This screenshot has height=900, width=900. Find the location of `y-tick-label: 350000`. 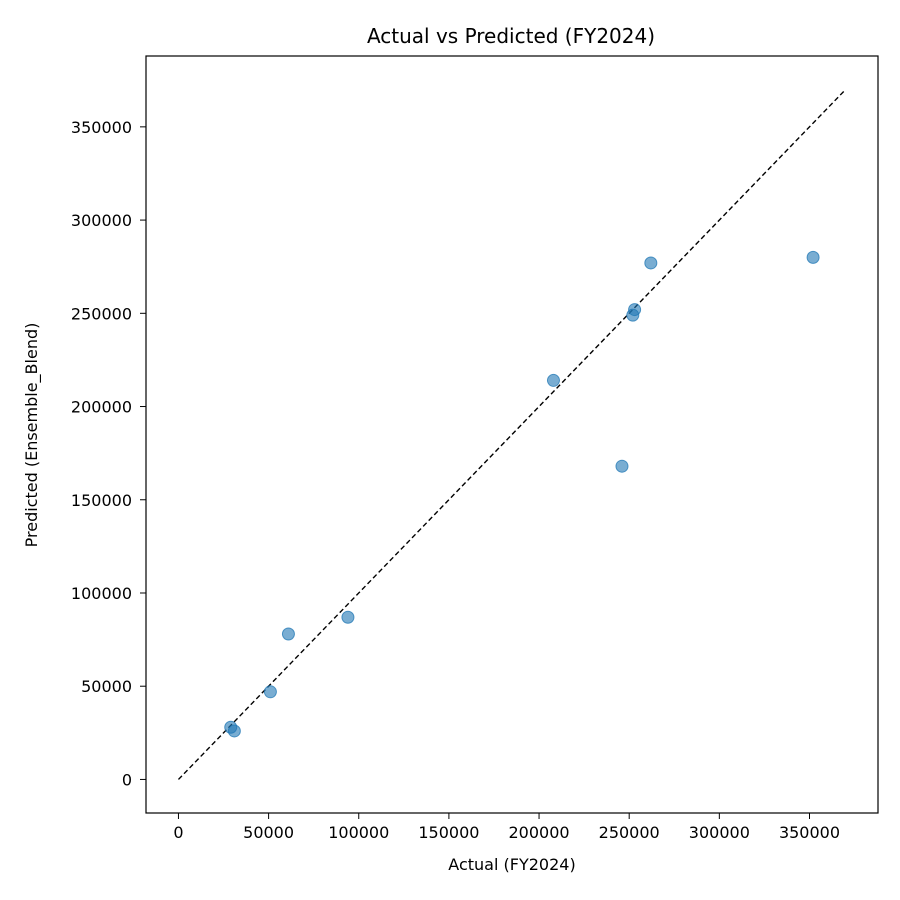

y-tick-label: 350000 is located at coordinates (101, 127).